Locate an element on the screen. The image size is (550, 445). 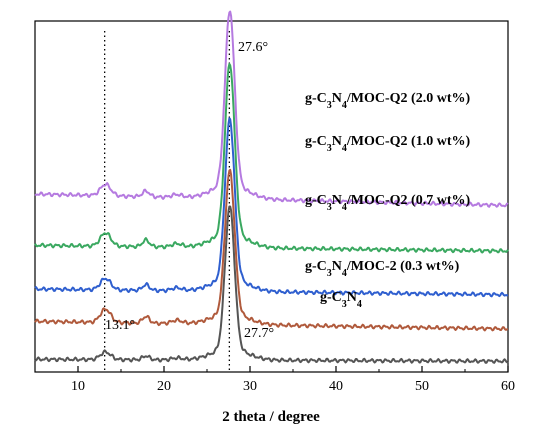
series-label-1: g-C3N4/MOC-2 (0.3 wt%) is located at coordinates (382, 269).